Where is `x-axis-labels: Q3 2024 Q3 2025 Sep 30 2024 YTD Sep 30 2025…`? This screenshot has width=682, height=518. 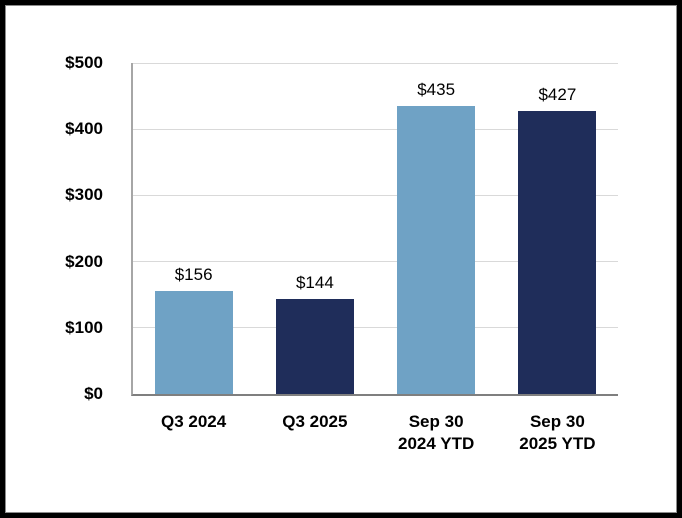 x-axis-labels: Q3 2024 Q3 2025 Sep 30 2024 YTD Sep 30 2025… is located at coordinates (375, 441).